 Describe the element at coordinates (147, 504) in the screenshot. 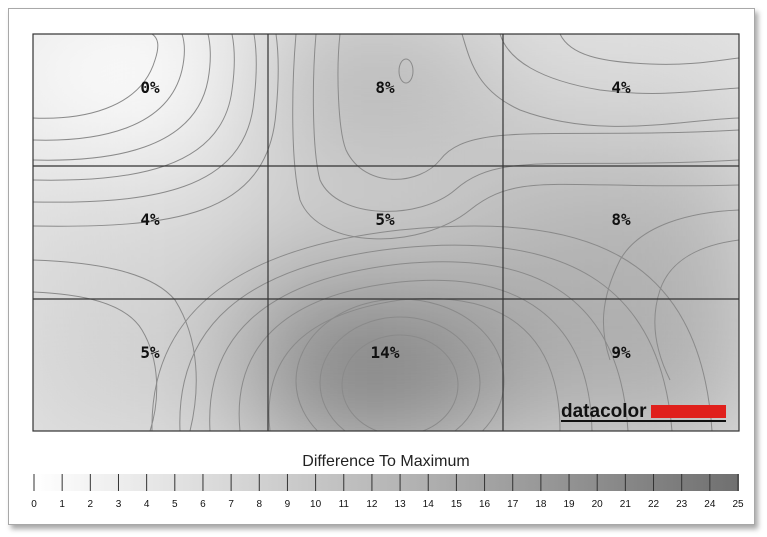

I see `scale-tick-label: 4` at that location.